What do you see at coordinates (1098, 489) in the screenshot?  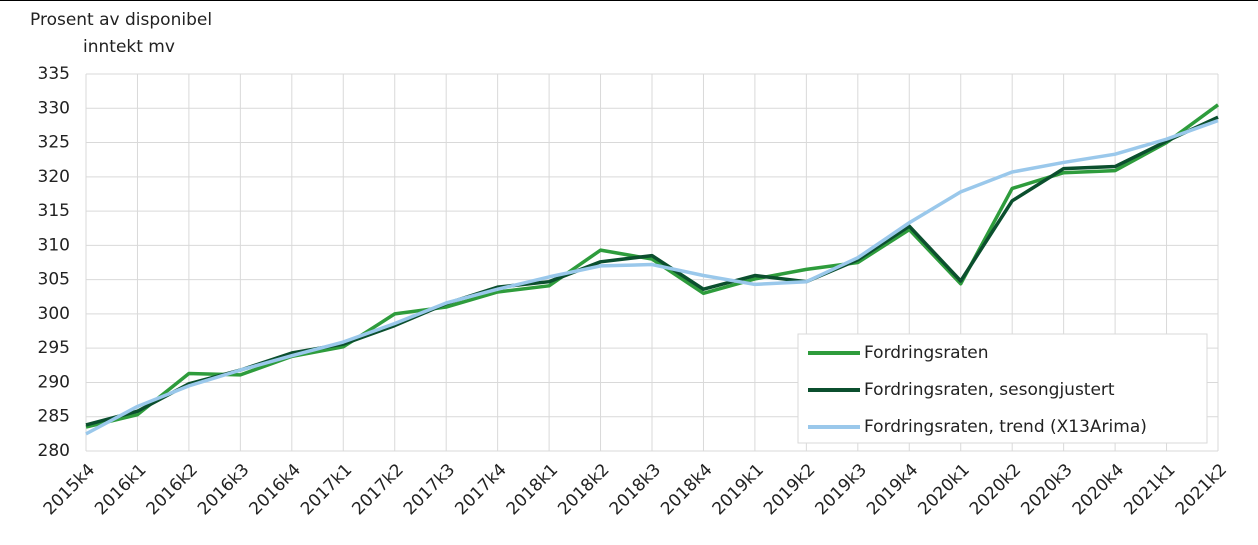 I see `x-tick-label: 2020k4` at bounding box center [1098, 489].